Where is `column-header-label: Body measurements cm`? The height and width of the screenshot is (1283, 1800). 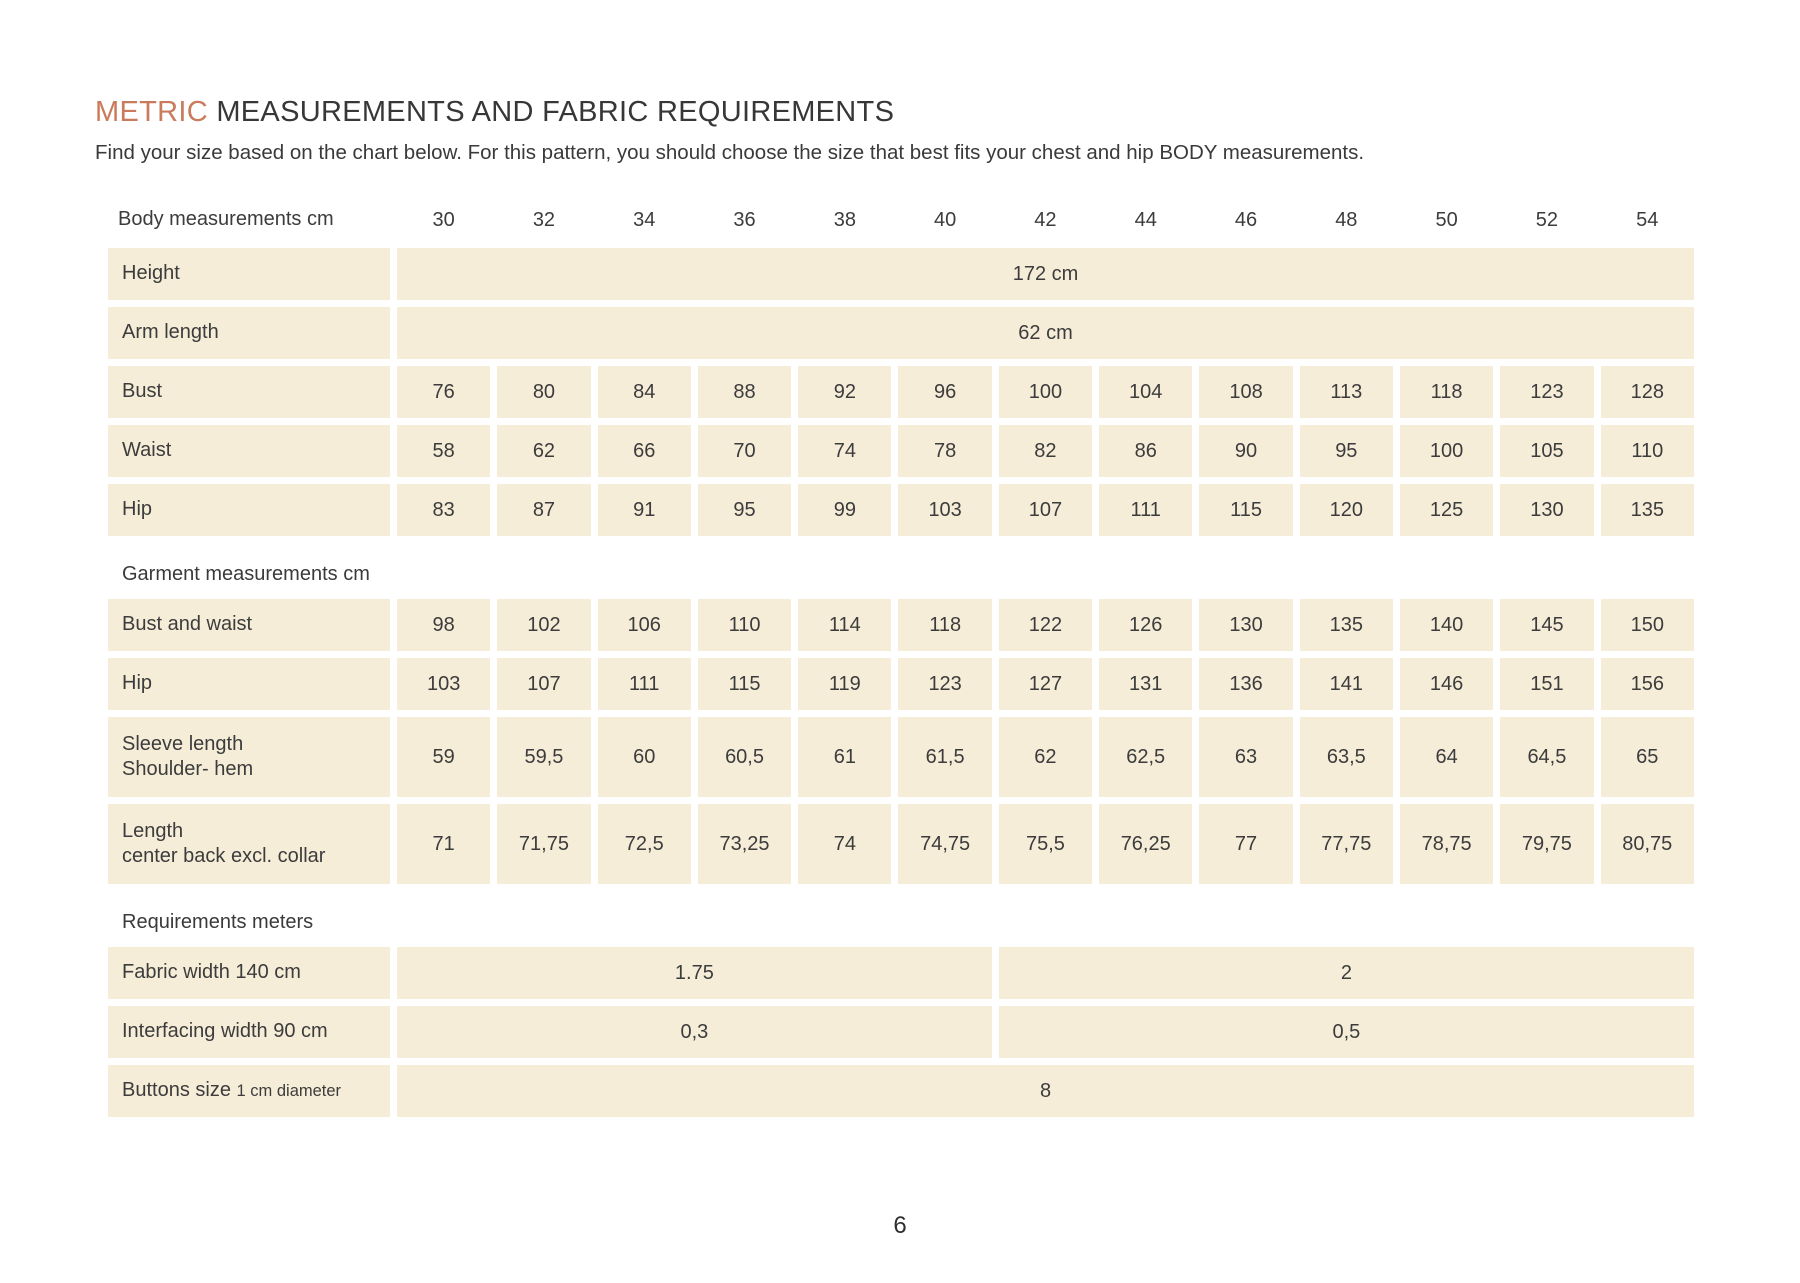 column-header-label: Body measurements cm is located at coordinates (226, 219).